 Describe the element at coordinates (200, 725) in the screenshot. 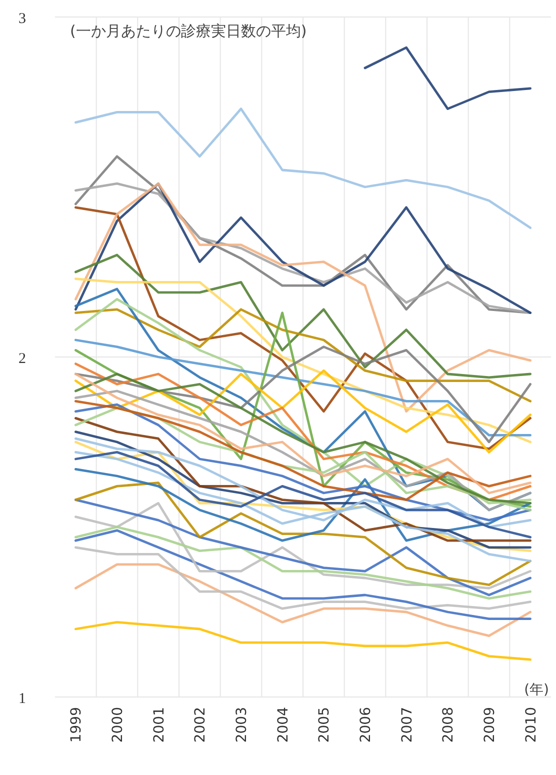

I see `x-tick-label: 2002` at that location.